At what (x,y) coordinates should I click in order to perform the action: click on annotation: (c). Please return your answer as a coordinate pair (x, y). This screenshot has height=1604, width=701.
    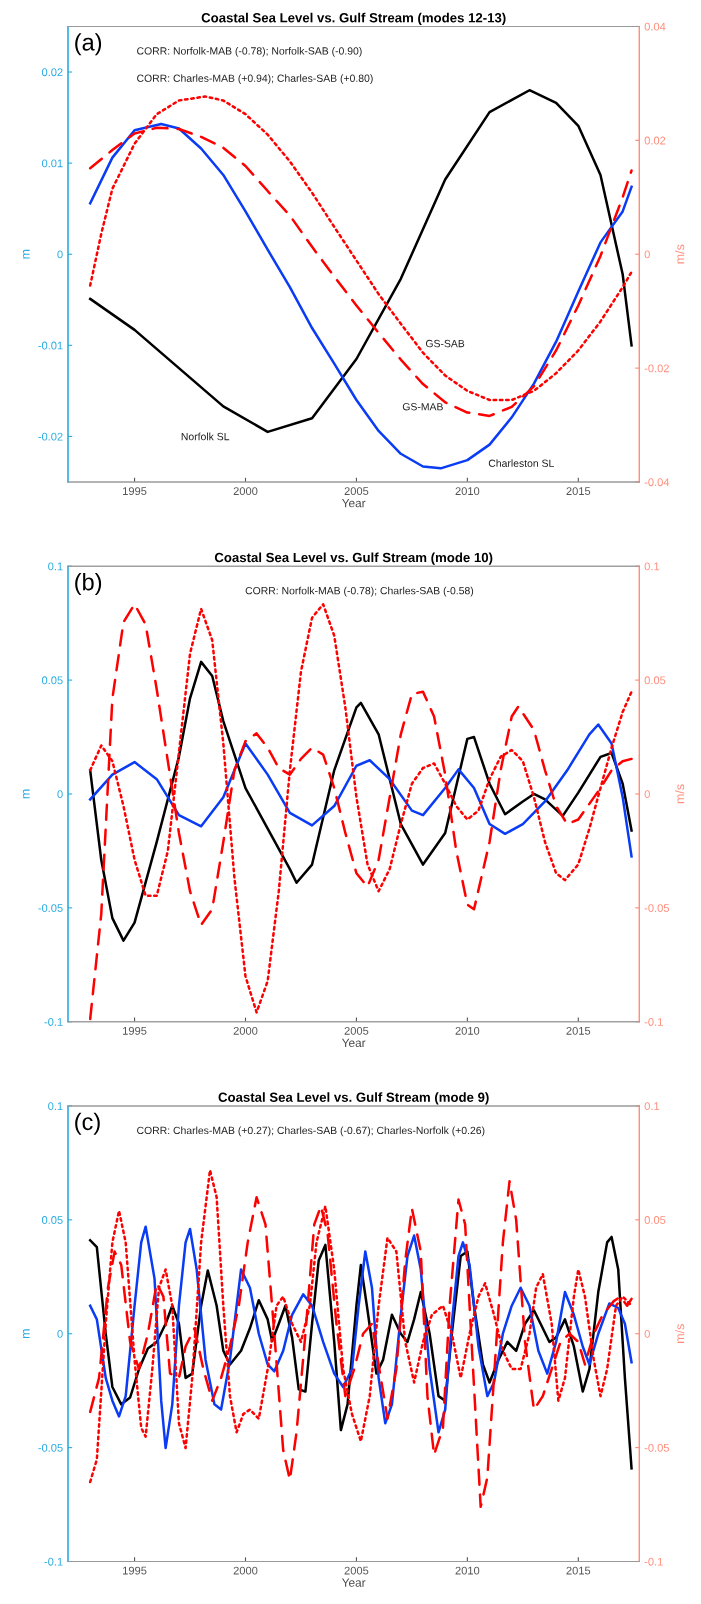
    Looking at the image, I should click on (87, 1123).